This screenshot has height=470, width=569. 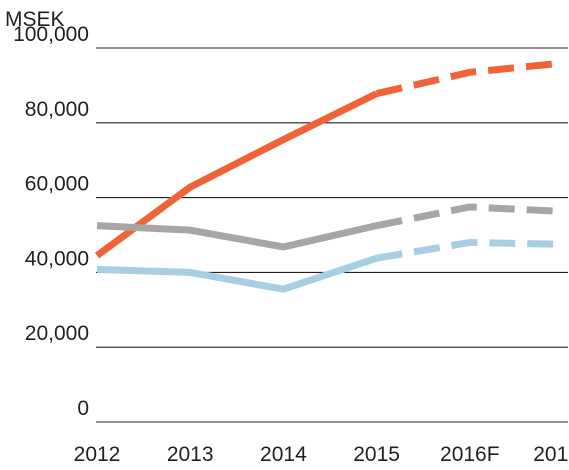 What do you see at coordinates (57, 109) in the screenshot?
I see `y-tick-label: 80,000` at bounding box center [57, 109].